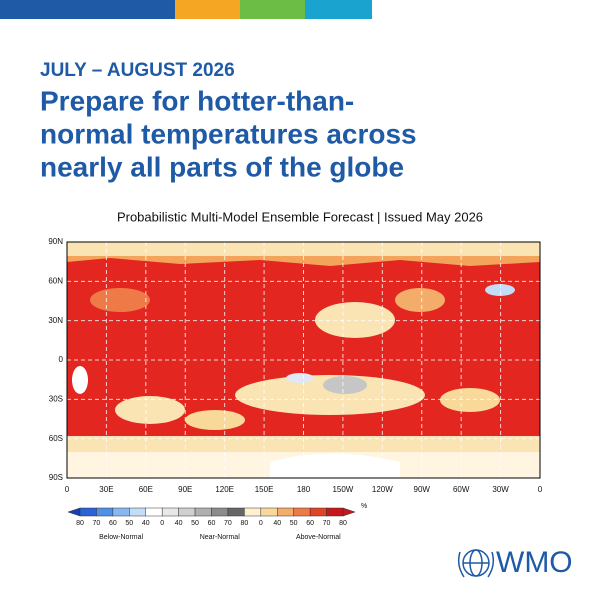 The image size is (600, 605). I want to click on lon-label: 90W, so click(422, 489).